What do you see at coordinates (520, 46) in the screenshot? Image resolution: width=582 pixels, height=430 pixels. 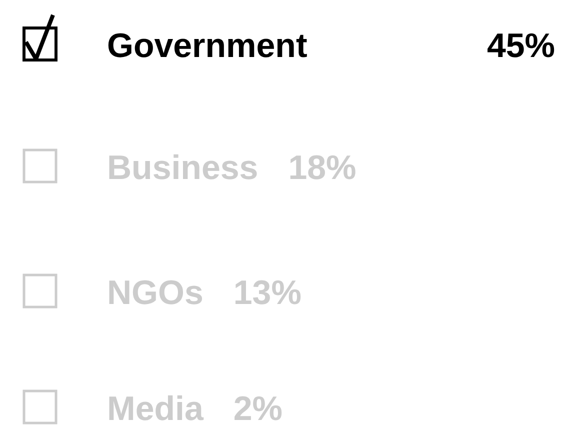 I see `data-label: 45%` at bounding box center [520, 46].